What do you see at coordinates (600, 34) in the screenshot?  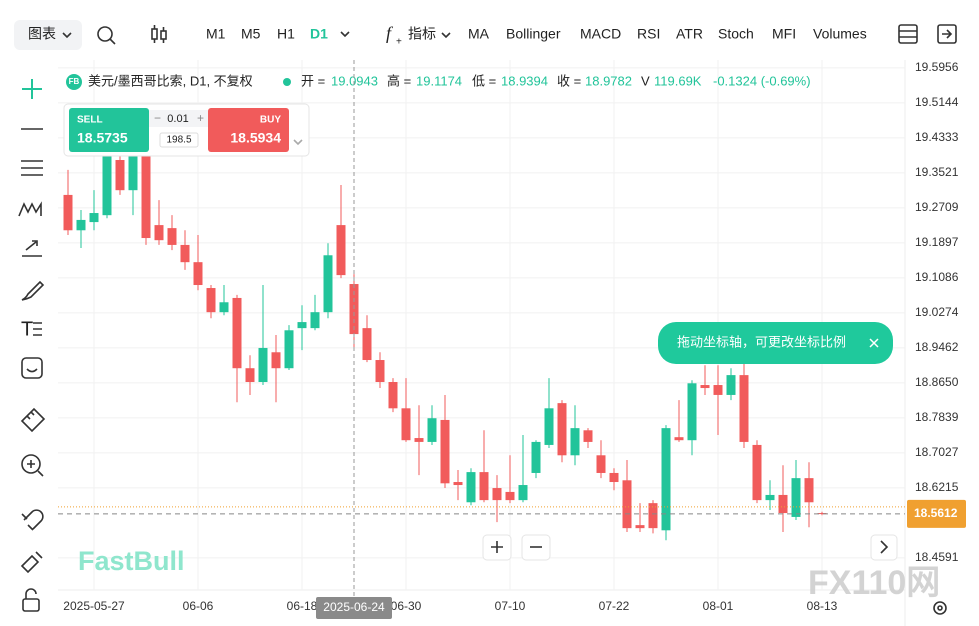 I see `indicator: MACD` at bounding box center [600, 34].